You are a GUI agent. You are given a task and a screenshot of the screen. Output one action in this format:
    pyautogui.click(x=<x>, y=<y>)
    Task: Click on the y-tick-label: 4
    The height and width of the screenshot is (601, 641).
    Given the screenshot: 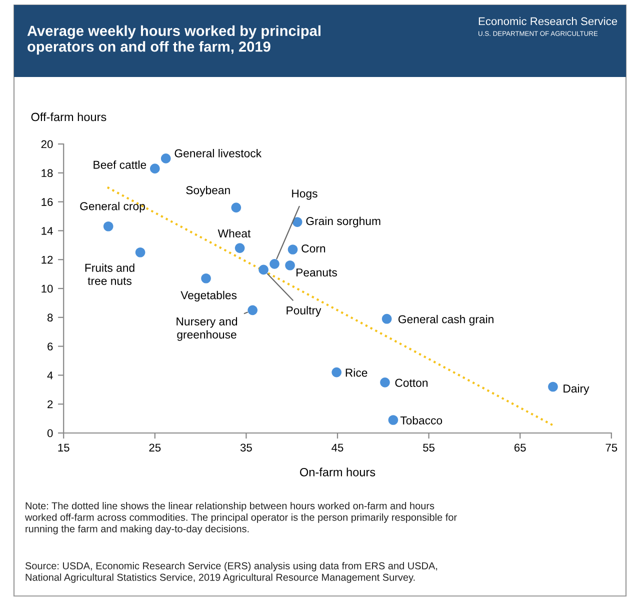 What is the action you would take?
    pyautogui.click(x=50, y=376)
    